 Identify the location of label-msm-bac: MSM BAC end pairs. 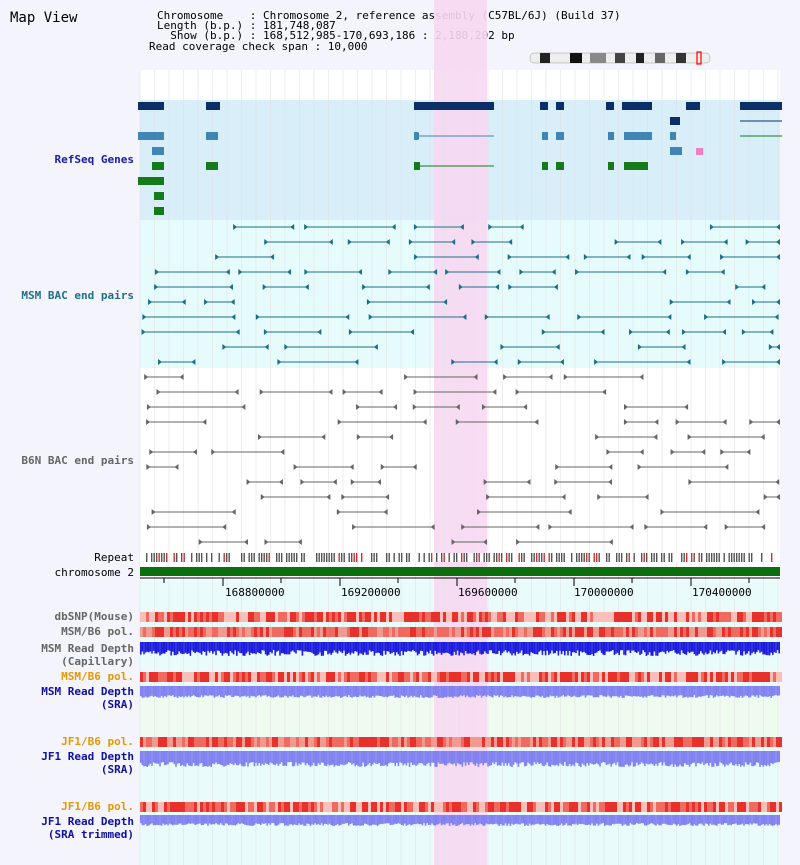
(77, 295).